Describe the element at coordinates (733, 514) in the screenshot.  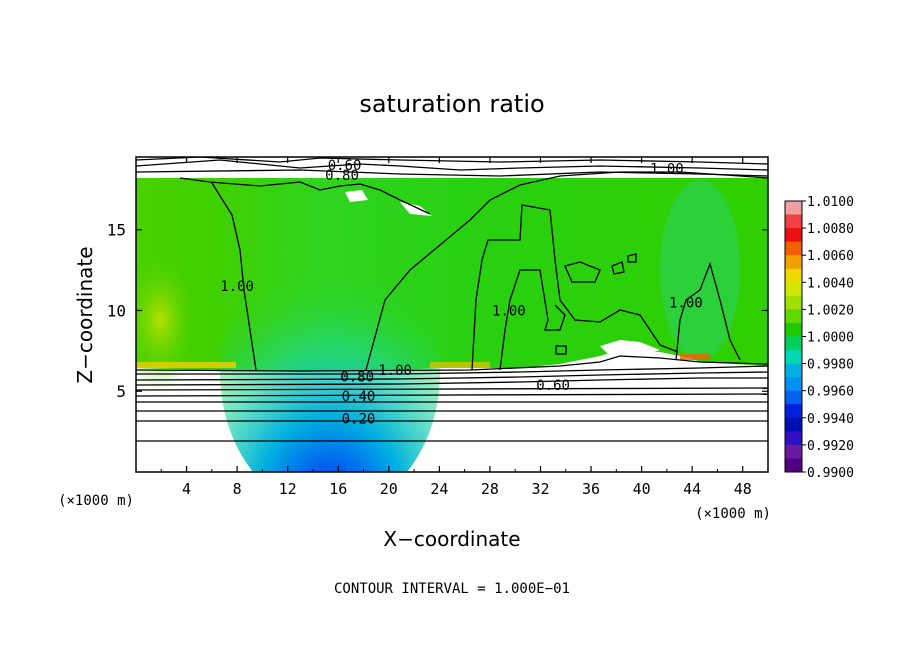
I see `x-unit-right: (×1000 m)` at that location.